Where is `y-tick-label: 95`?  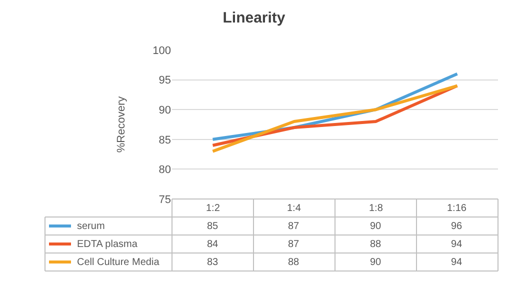
y-tick-label: 95 is located at coordinates (164, 80).